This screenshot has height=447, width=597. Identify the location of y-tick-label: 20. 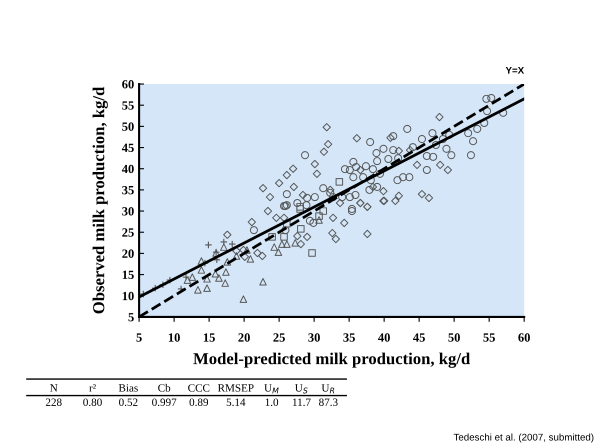
(128, 253).